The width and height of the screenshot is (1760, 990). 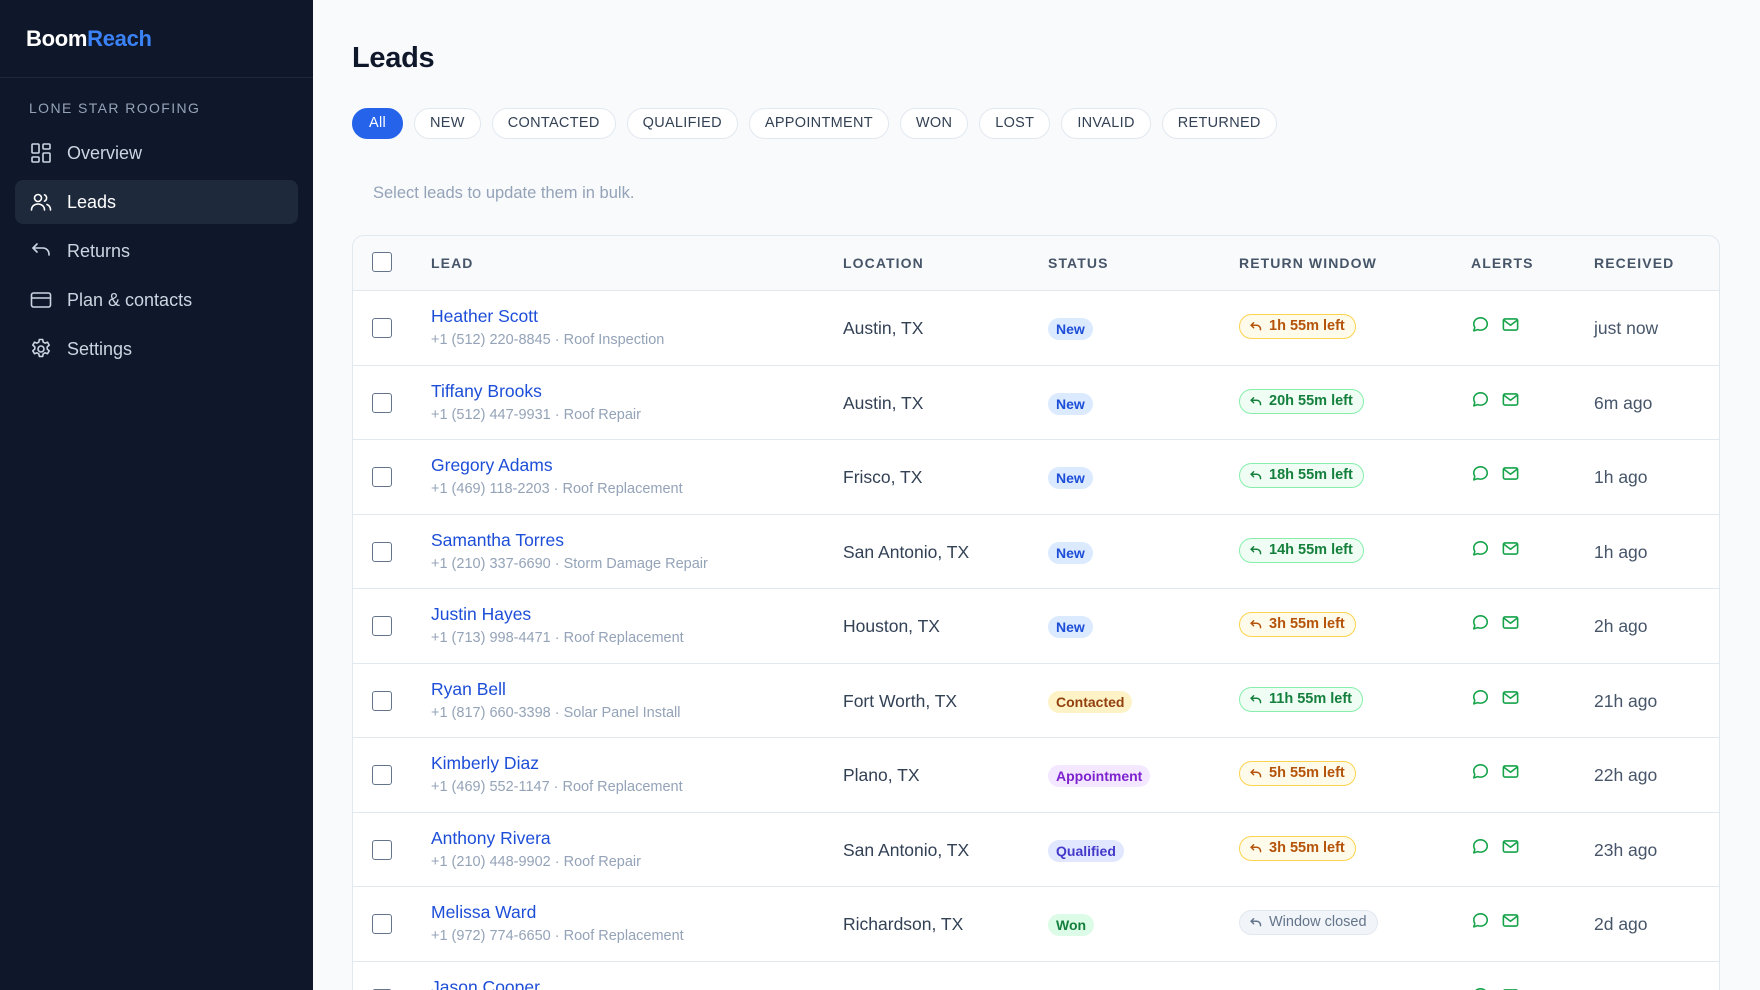 What do you see at coordinates (486, 390) in the screenshot?
I see `lead-name-link: Tiffany Brooks` at bounding box center [486, 390].